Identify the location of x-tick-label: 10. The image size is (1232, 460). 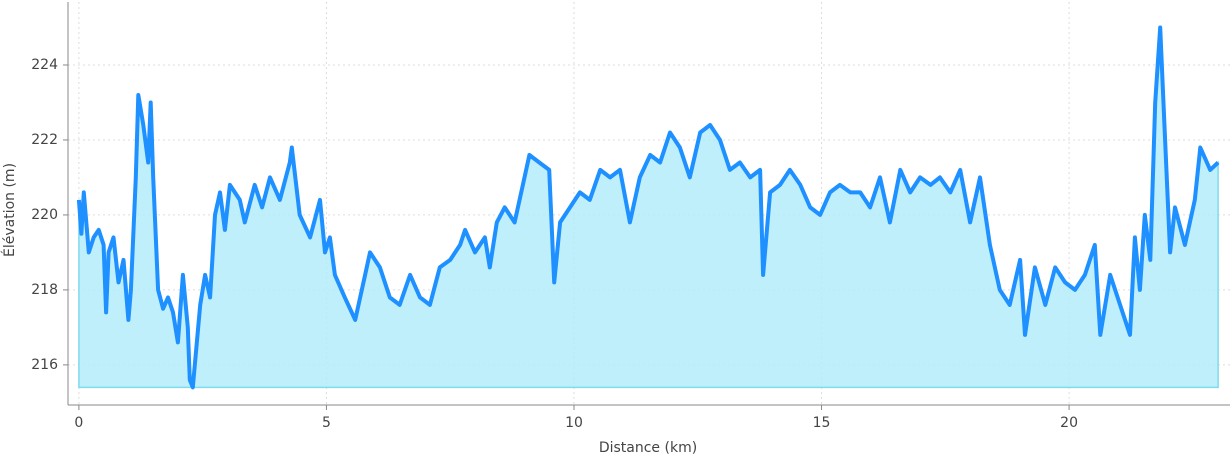
(574, 423).